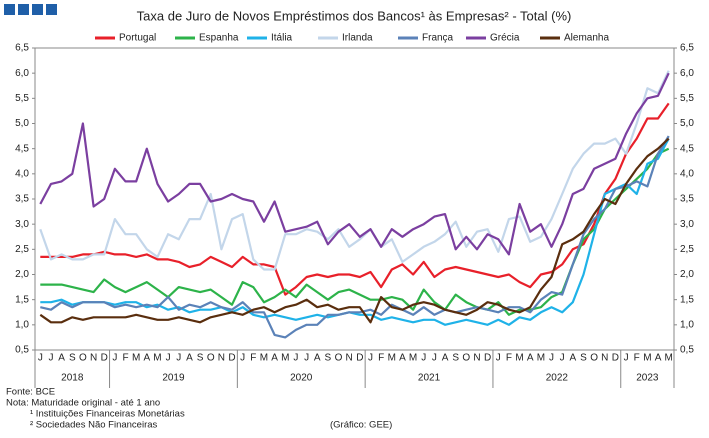 This screenshot has height=438, width=709. What do you see at coordinates (30, 392) in the screenshot?
I see `note: Fonte: BCE` at bounding box center [30, 392].